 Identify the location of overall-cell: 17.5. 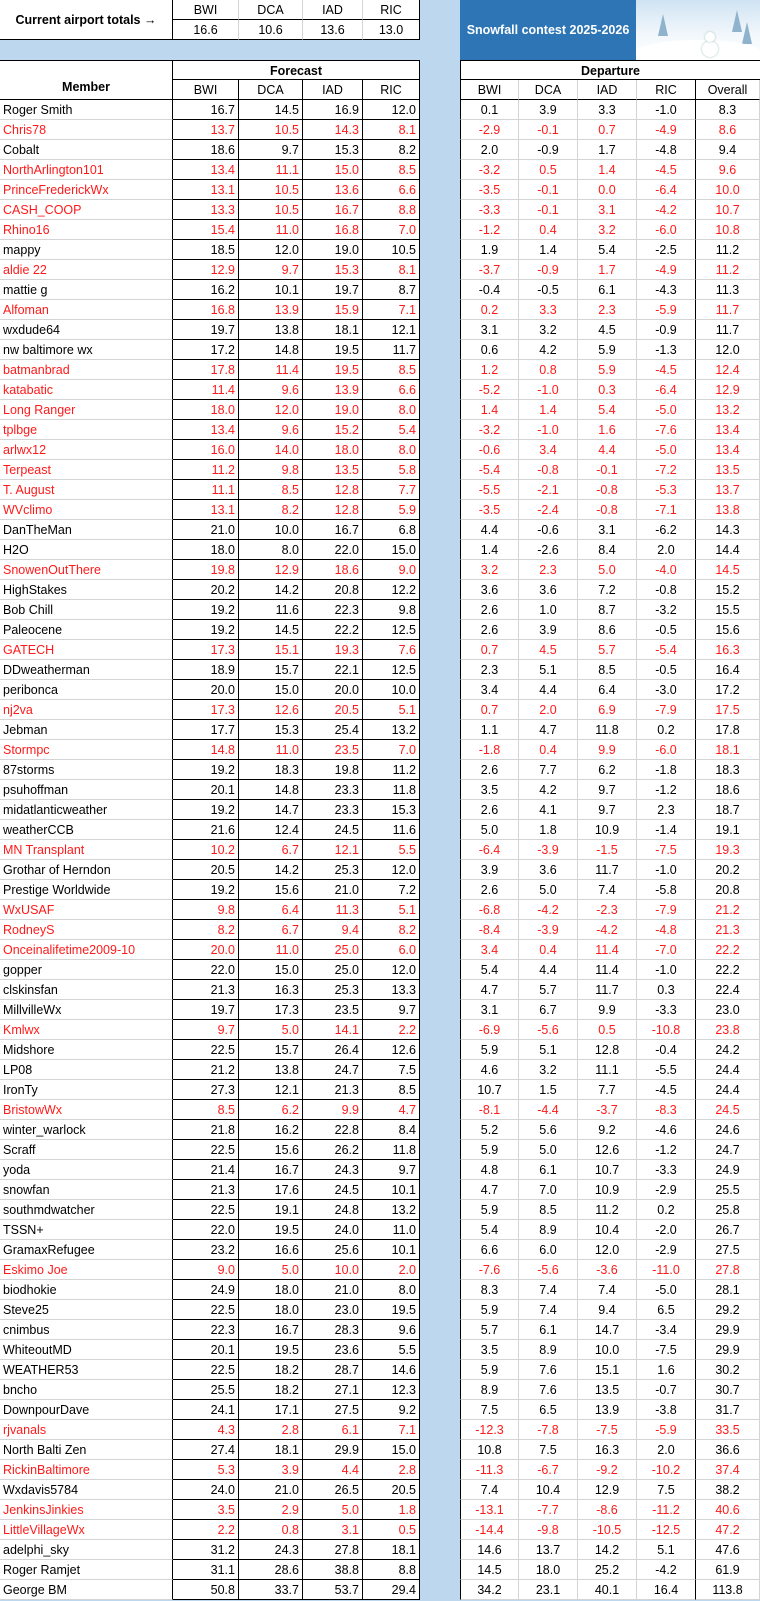
(728, 710).